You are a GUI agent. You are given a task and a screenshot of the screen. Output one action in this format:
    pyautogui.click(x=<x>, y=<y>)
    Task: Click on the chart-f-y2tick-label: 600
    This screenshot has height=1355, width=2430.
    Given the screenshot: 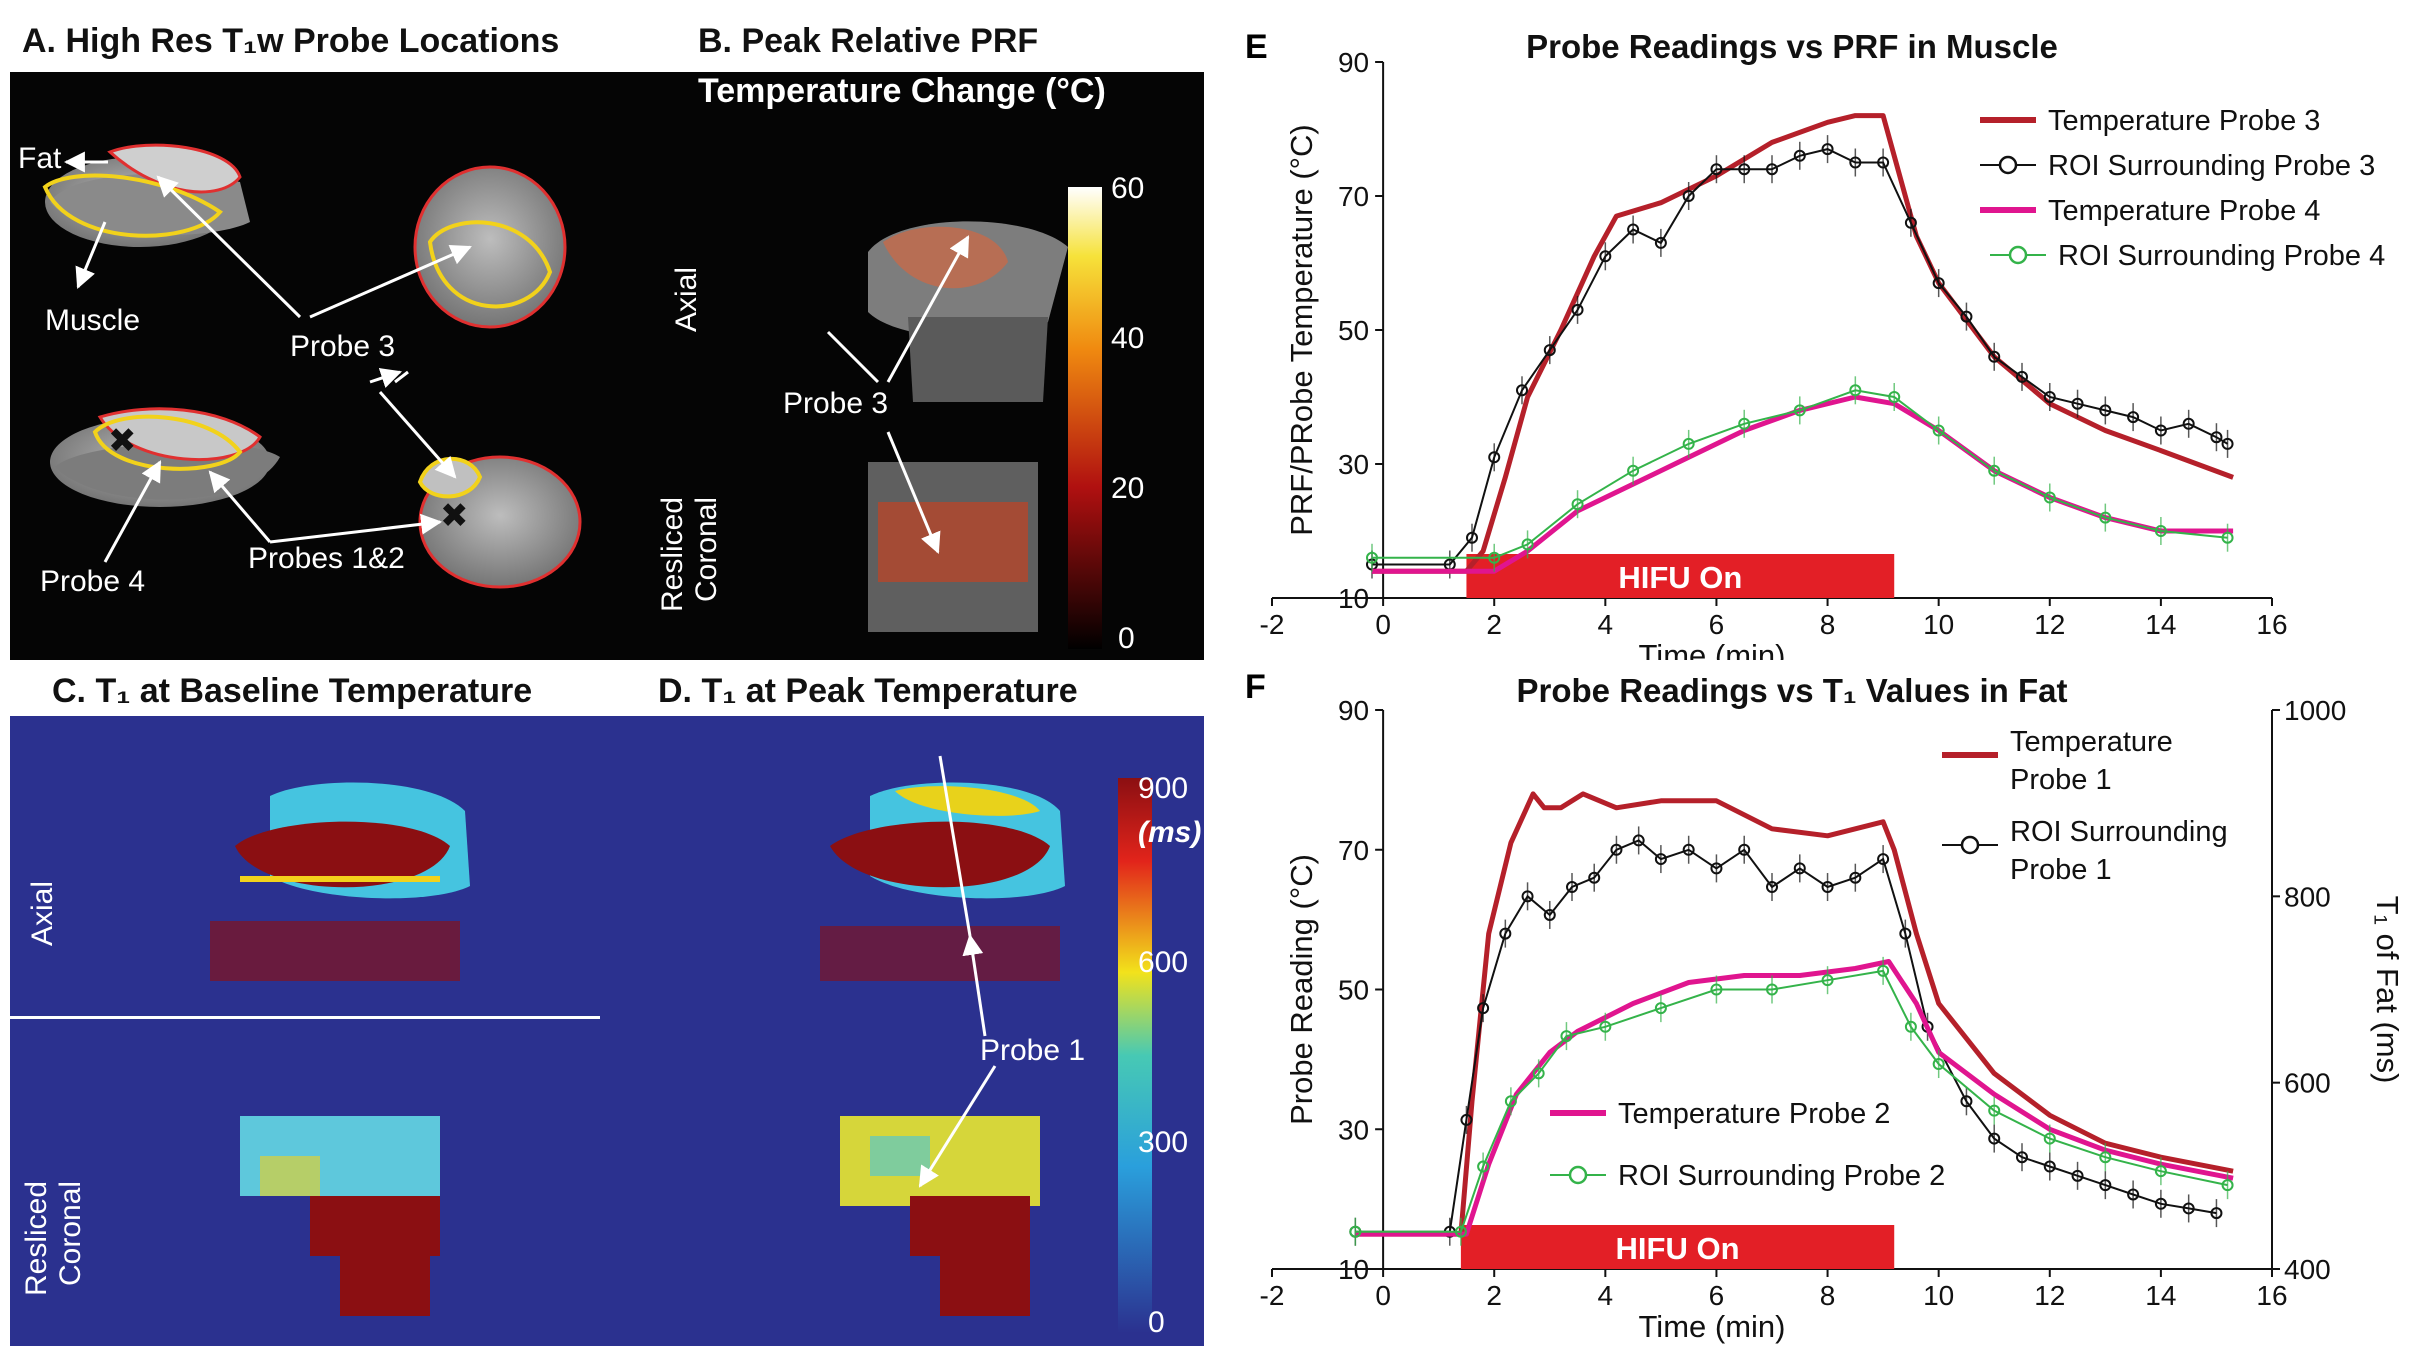 What is the action you would take?
    pyautogui.click(x=2307, y=1083)
    